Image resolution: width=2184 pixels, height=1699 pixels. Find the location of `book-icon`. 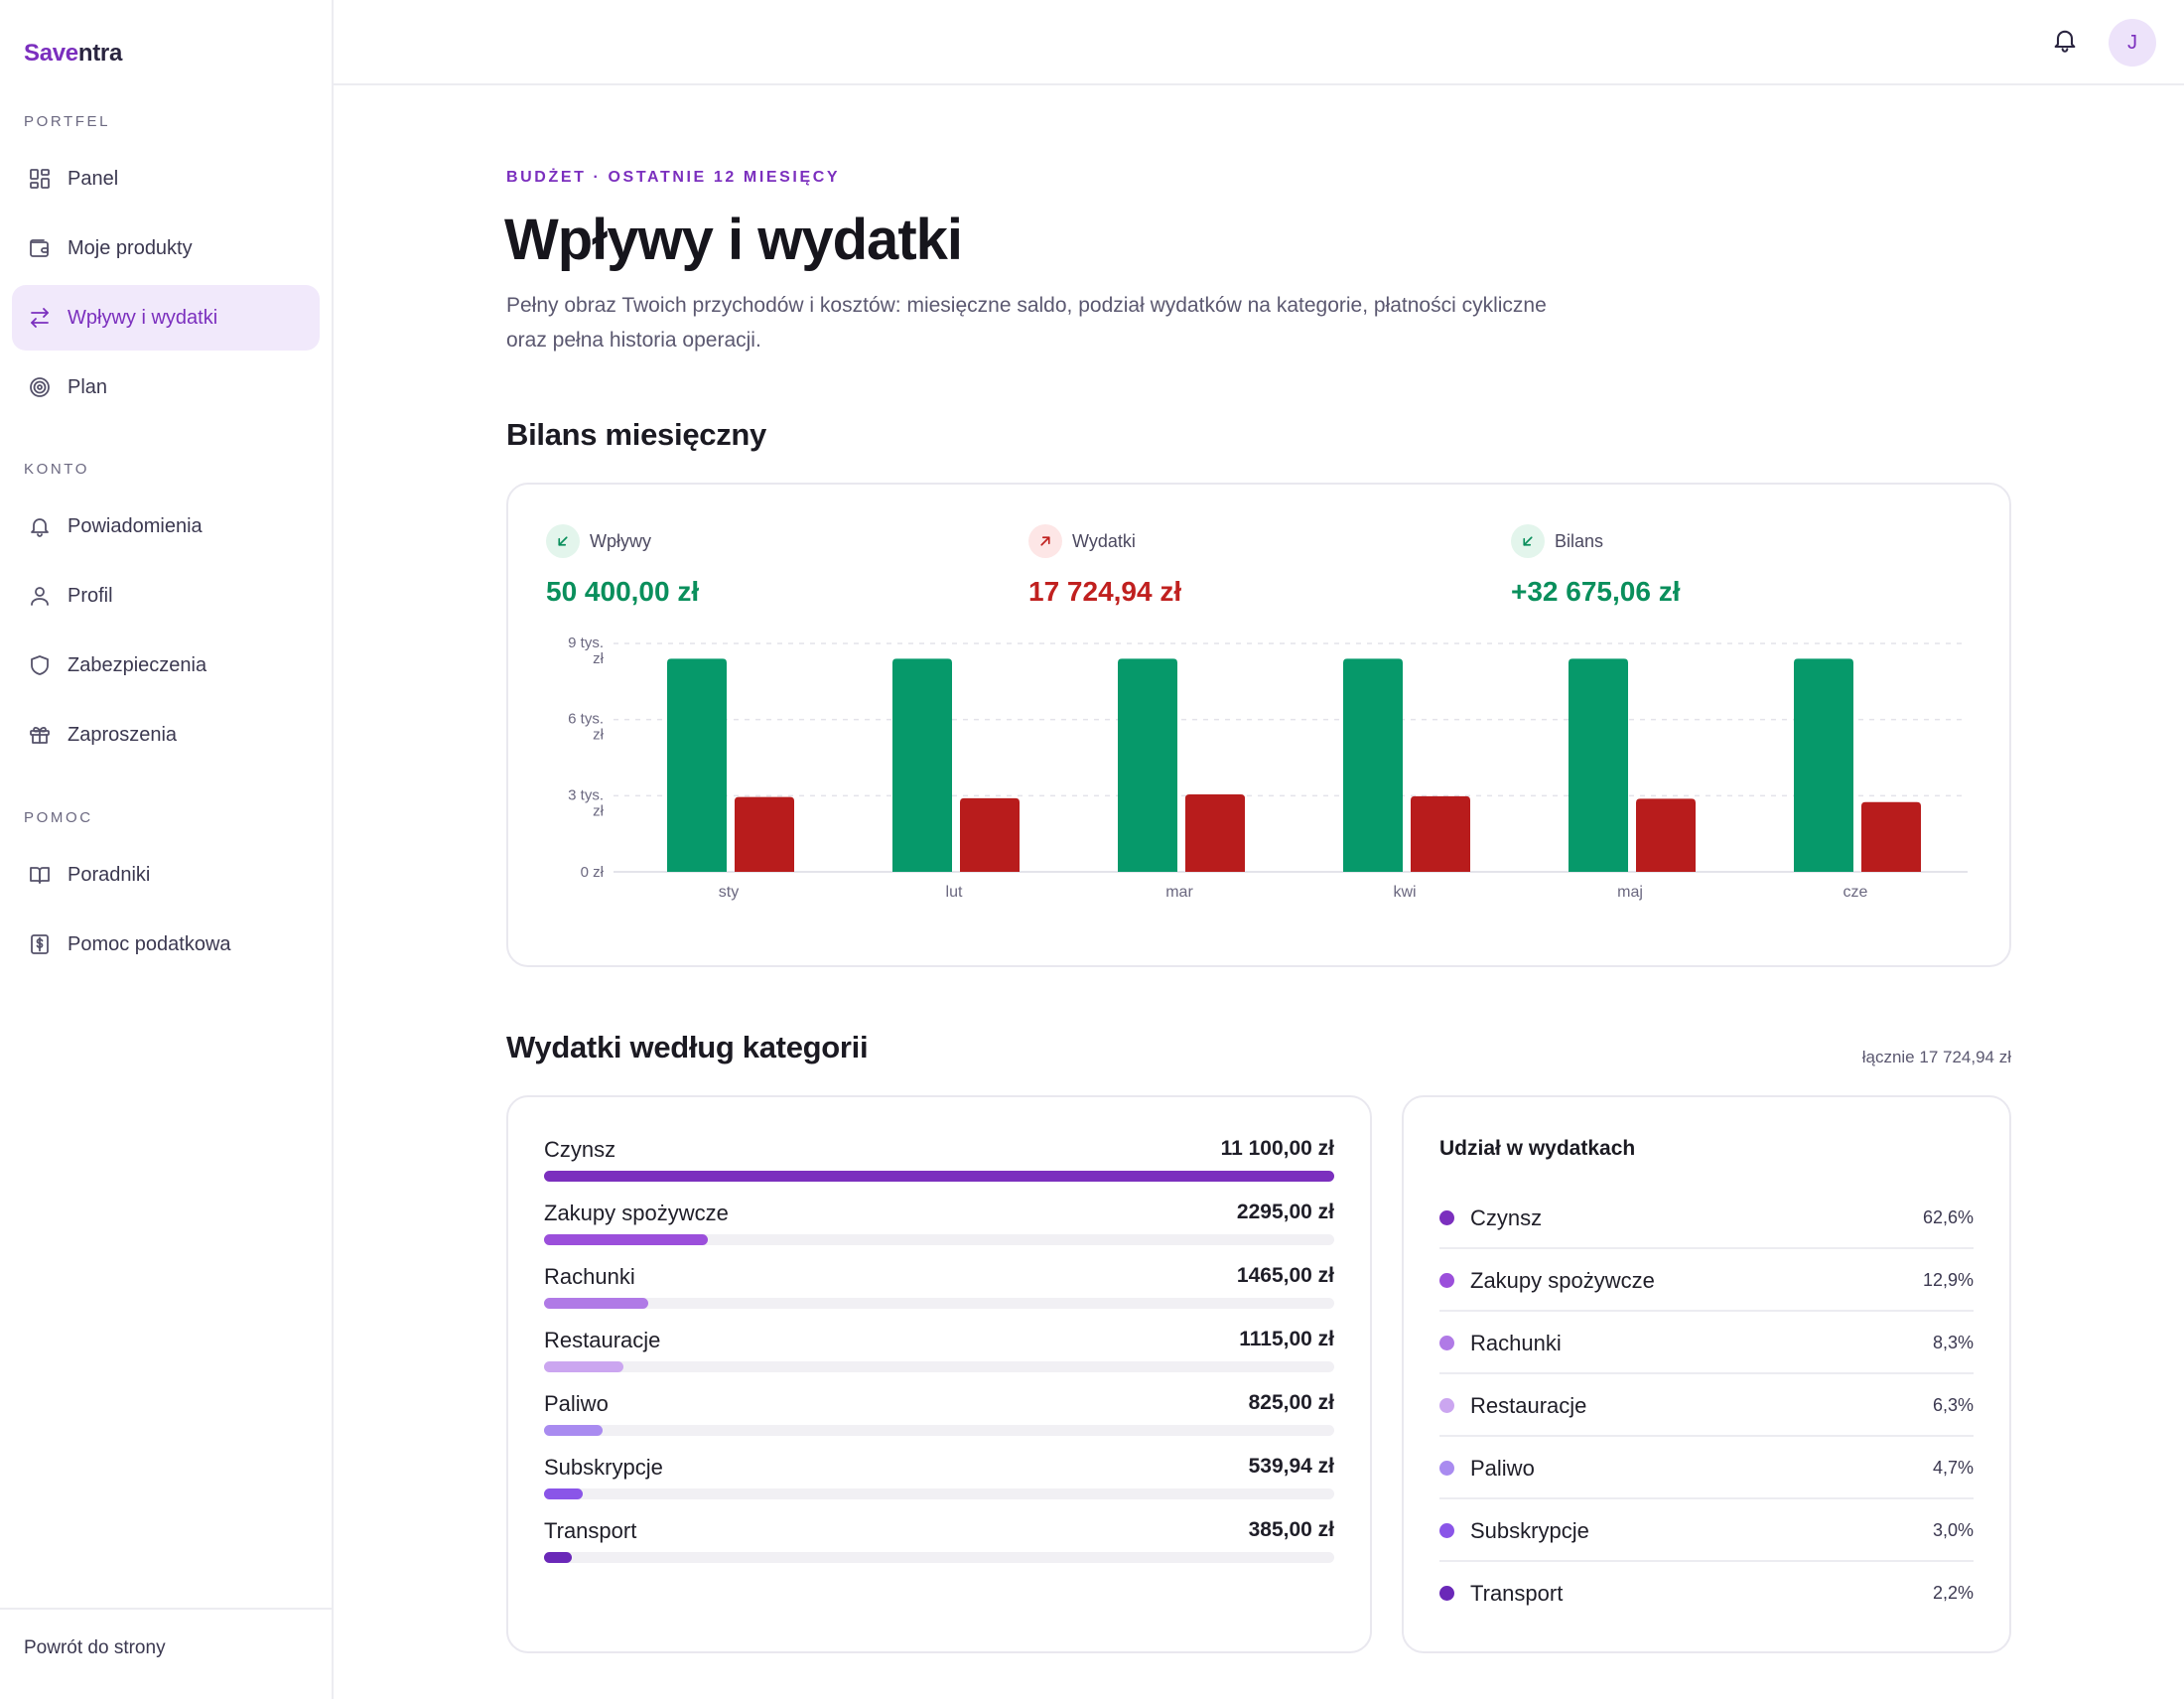

book-icon is located at coordinates (40, 875).